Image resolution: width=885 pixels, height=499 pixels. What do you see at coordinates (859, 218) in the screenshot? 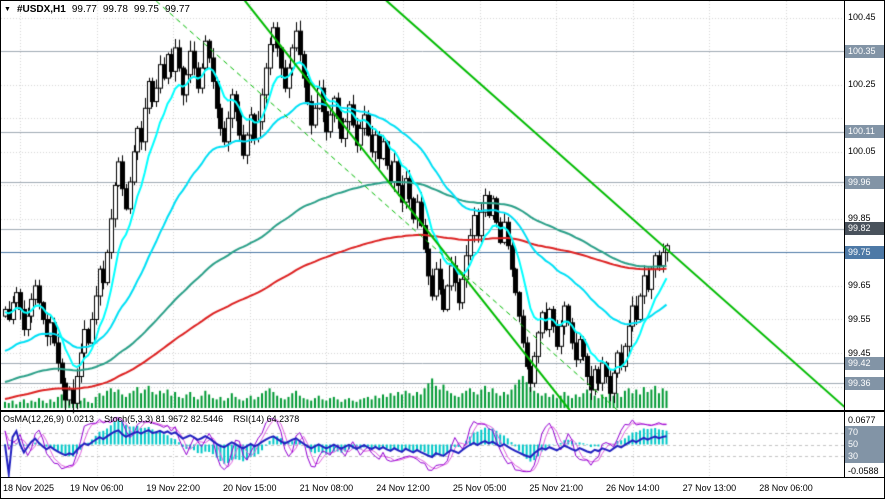
I see `price-axis-label: 99.85` at bounding box center [859, 218].